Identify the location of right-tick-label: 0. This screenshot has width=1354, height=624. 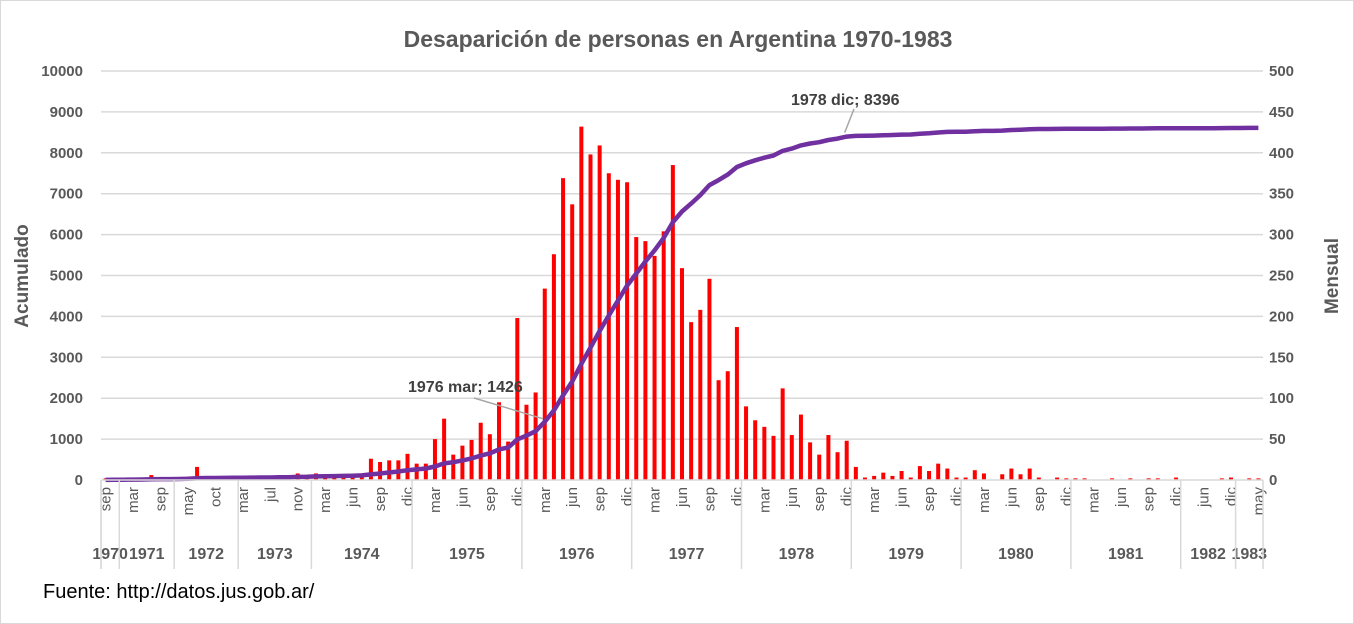
(1273, 480).